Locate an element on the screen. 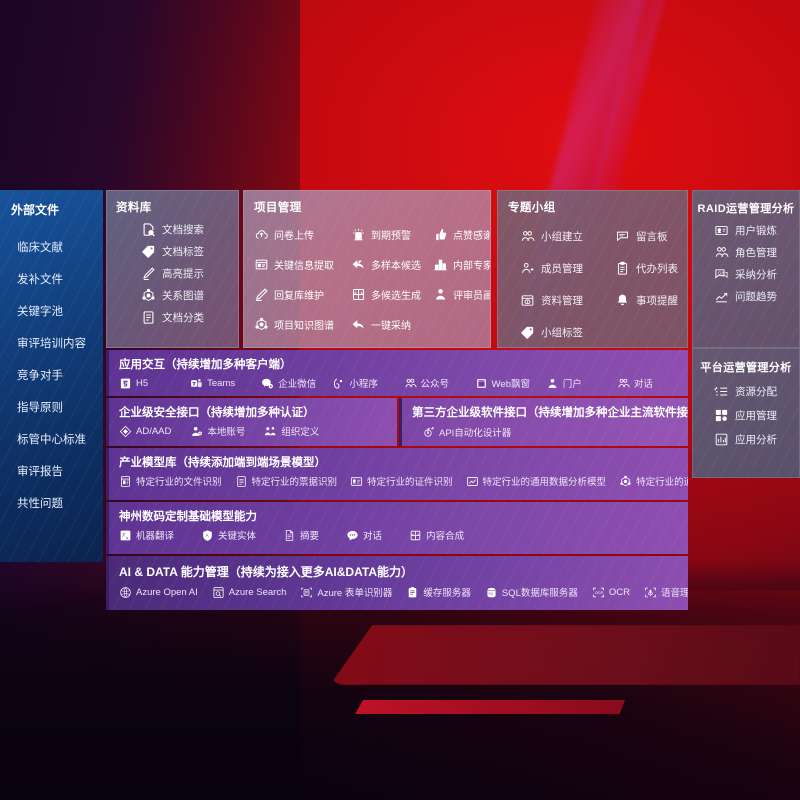 The image size is (800, 800). model-band-title: 产业模型库（持续添加端到端场景模型） is located at coordinates (222, 463).